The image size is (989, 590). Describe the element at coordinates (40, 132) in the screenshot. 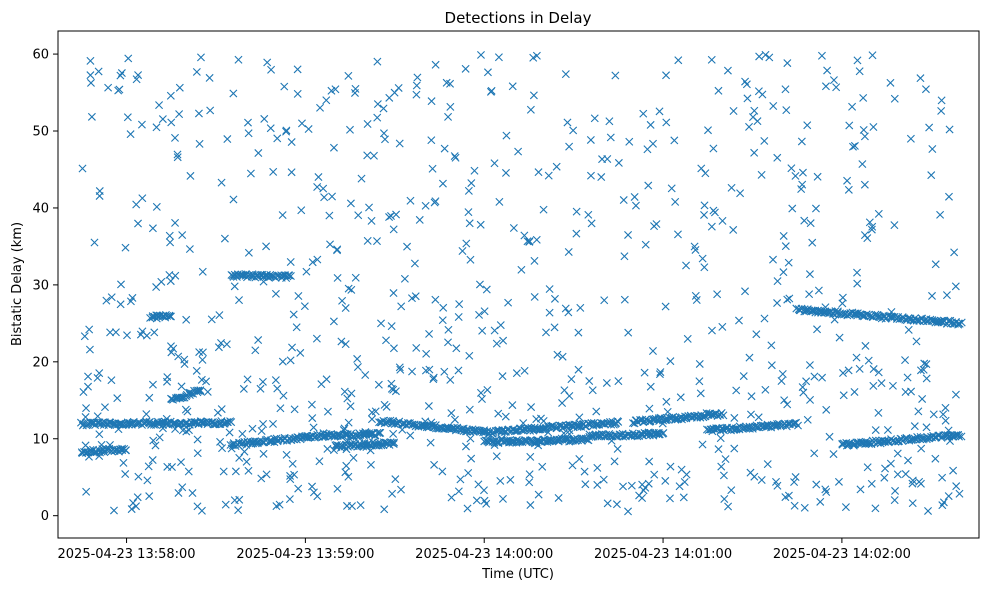

I see `y-tick-label-5: 50` at that location.